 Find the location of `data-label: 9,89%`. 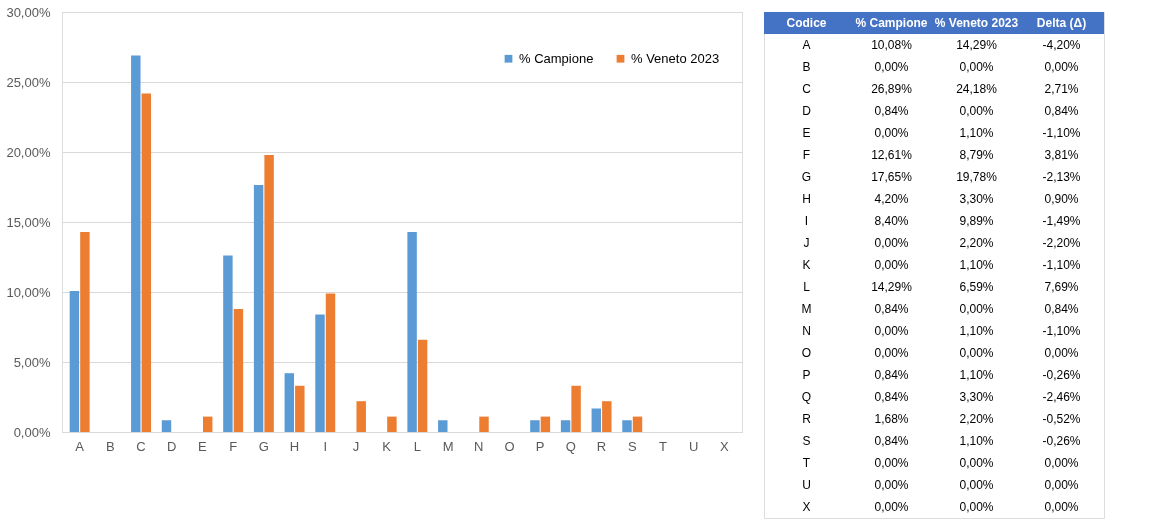

data-label: 9,89% is located at coordinates (976, 221).